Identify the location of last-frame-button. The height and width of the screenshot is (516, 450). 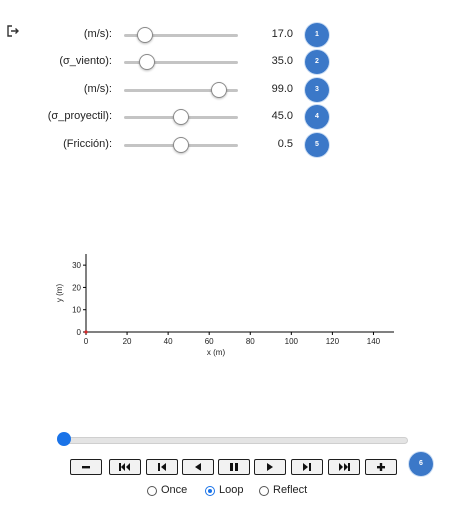
(344, 467).